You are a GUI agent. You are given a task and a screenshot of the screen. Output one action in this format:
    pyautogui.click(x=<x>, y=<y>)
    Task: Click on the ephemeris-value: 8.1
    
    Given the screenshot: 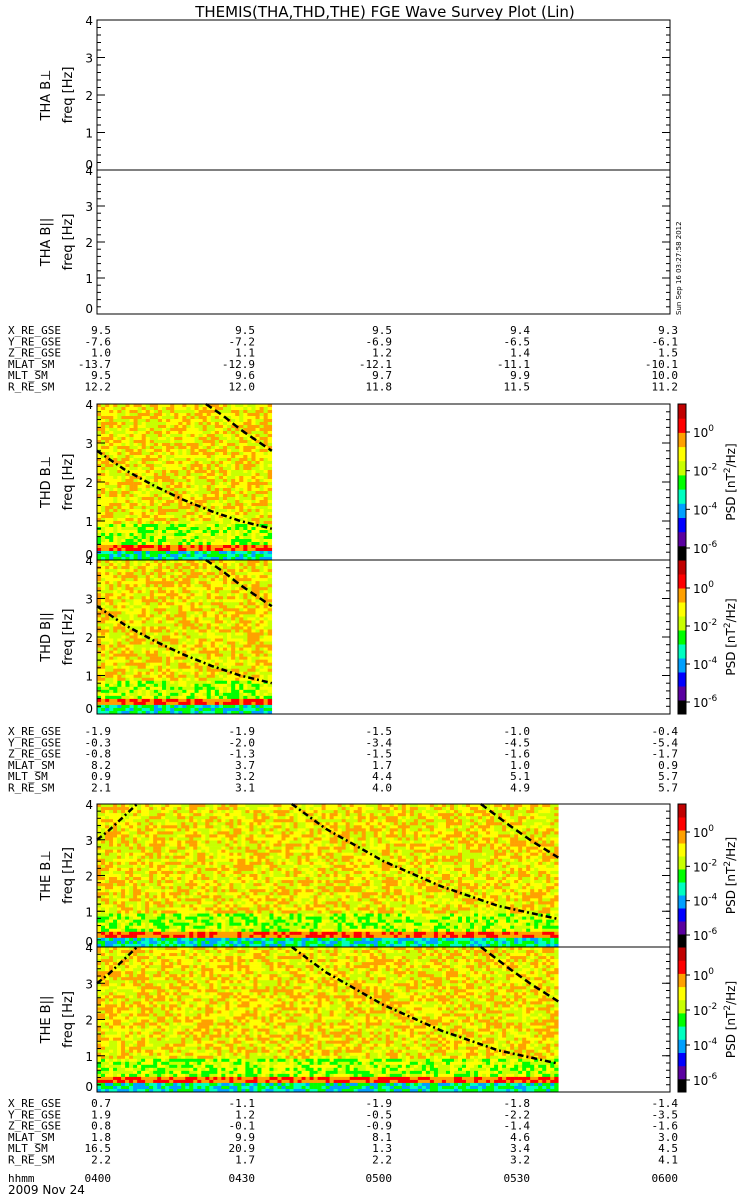 What is the action you would take?
    pyautogui.click(x=382, y=1137)
    